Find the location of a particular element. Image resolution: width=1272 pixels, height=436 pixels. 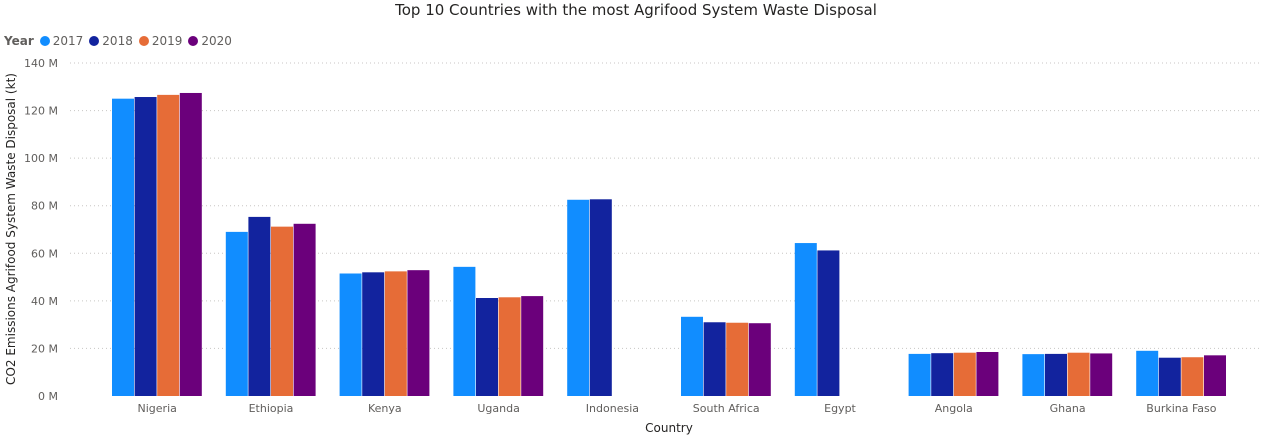

legend-item-2018: 2018 is located at coordinates (111, 41).